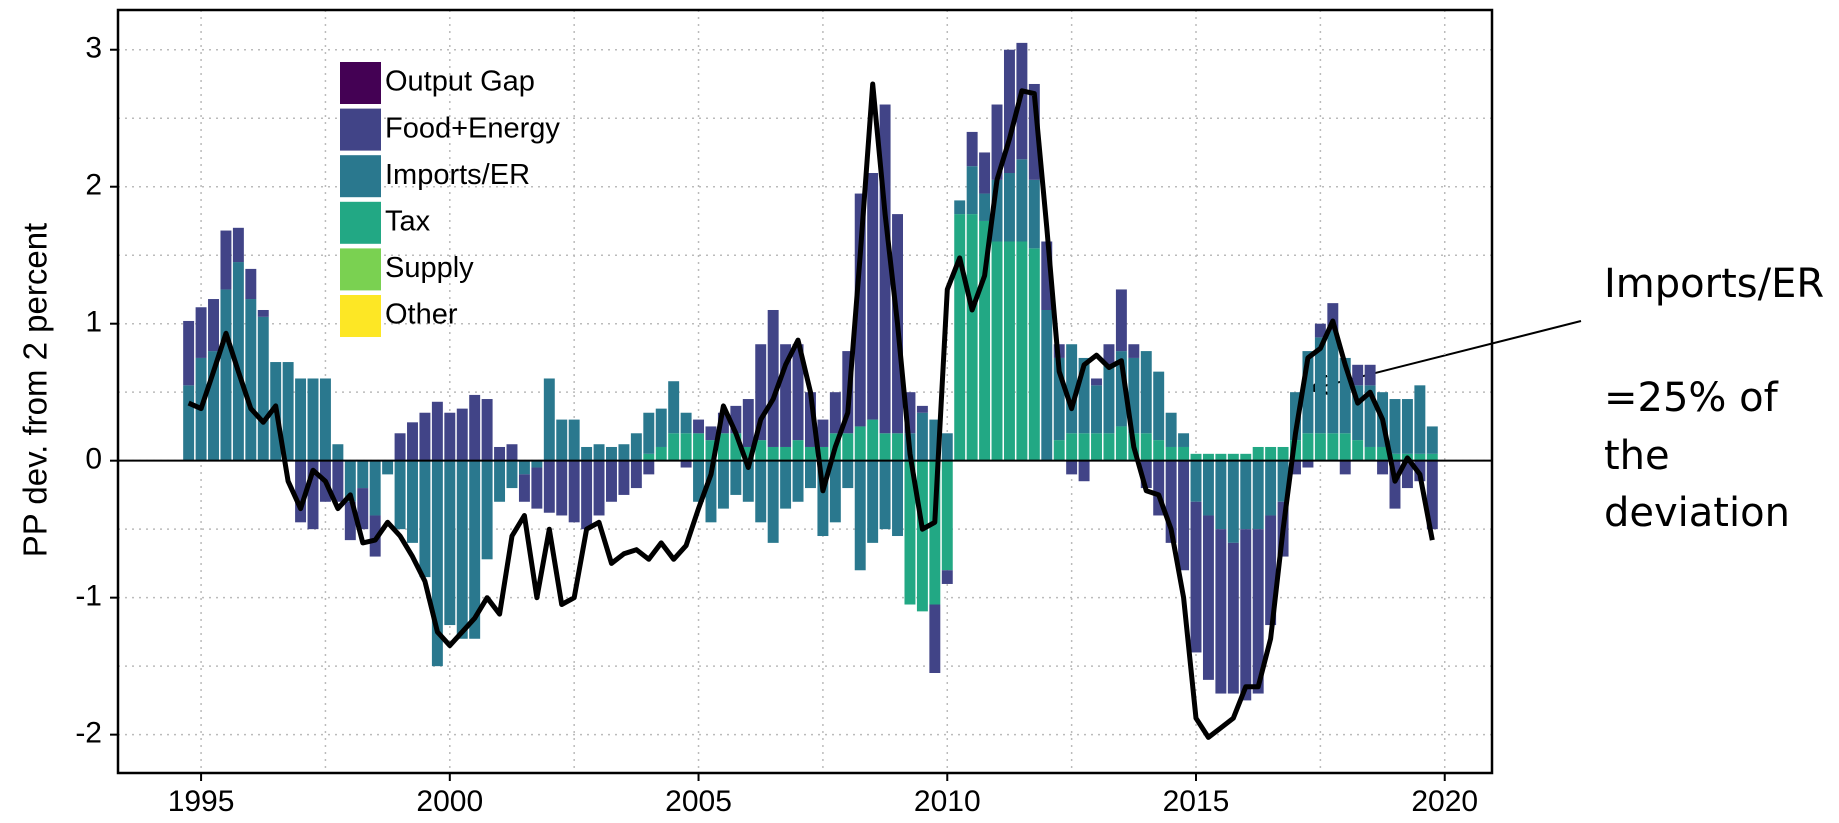 The width and height of the screenshot is (1839, 823). I want to click on y-tick-label: -2, so click(88, 733).